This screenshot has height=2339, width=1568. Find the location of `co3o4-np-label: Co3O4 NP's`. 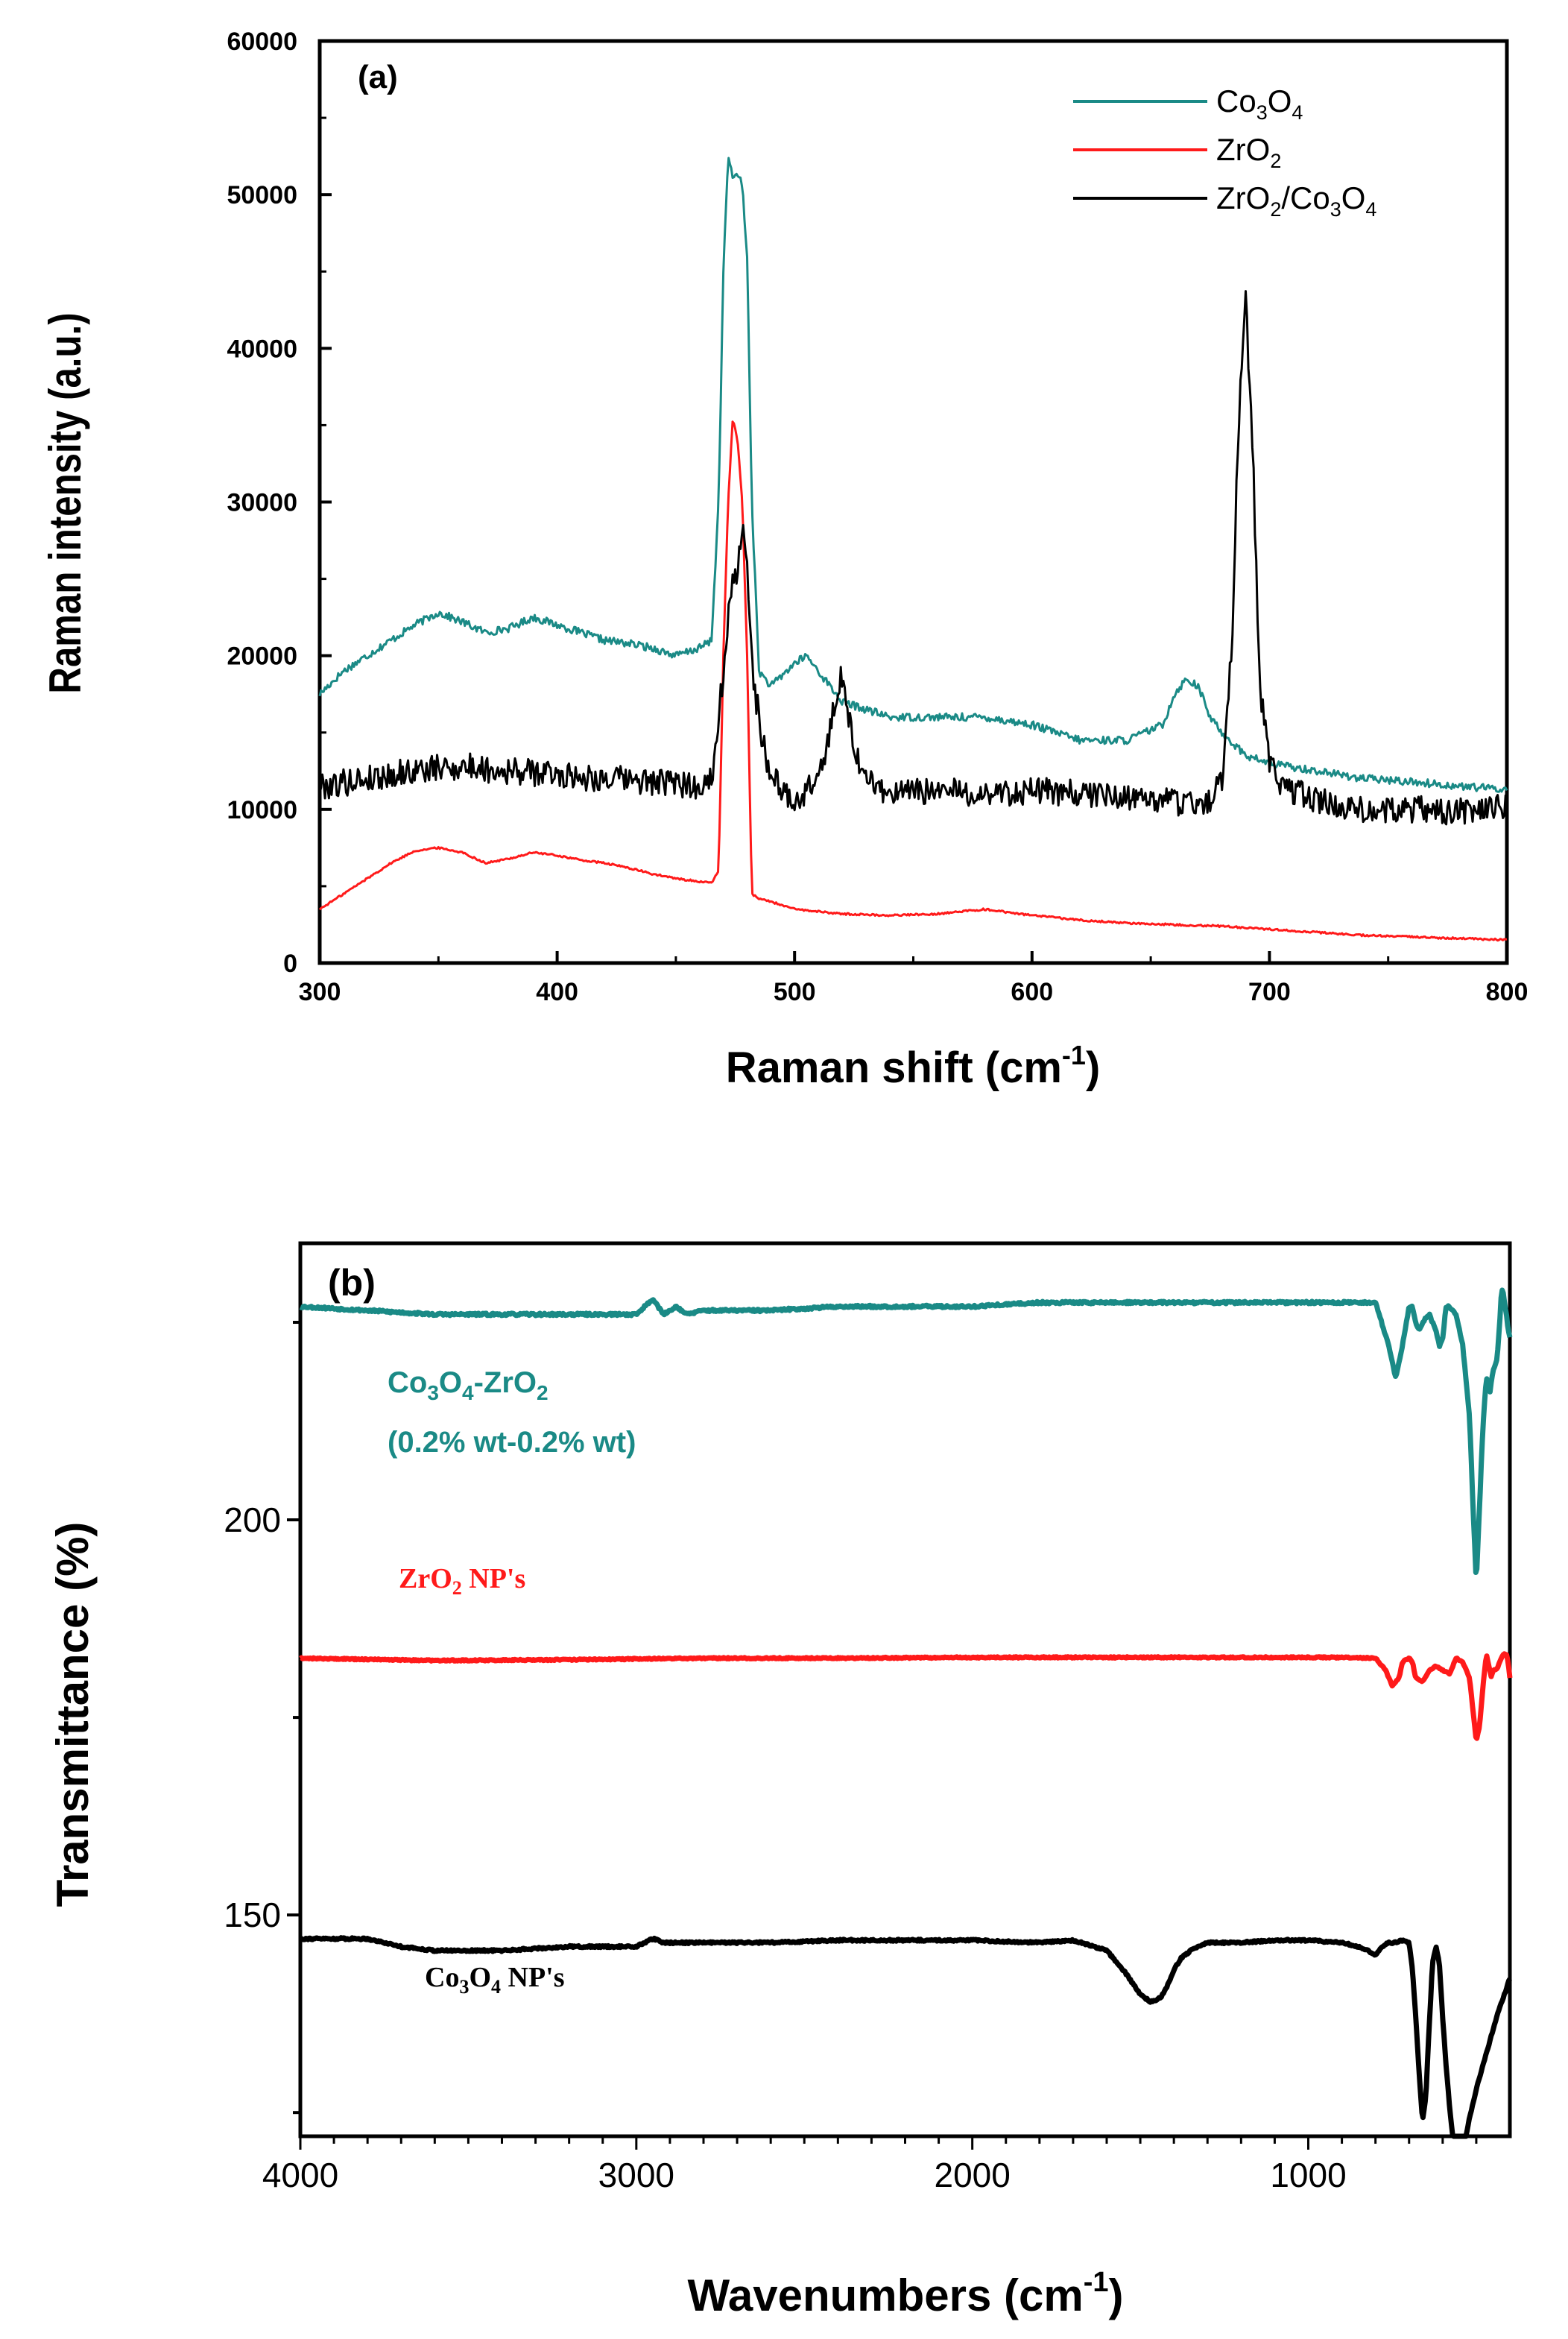

co3o4-np-label: Co3O4 NP's is located at coordinates (495, 1980).